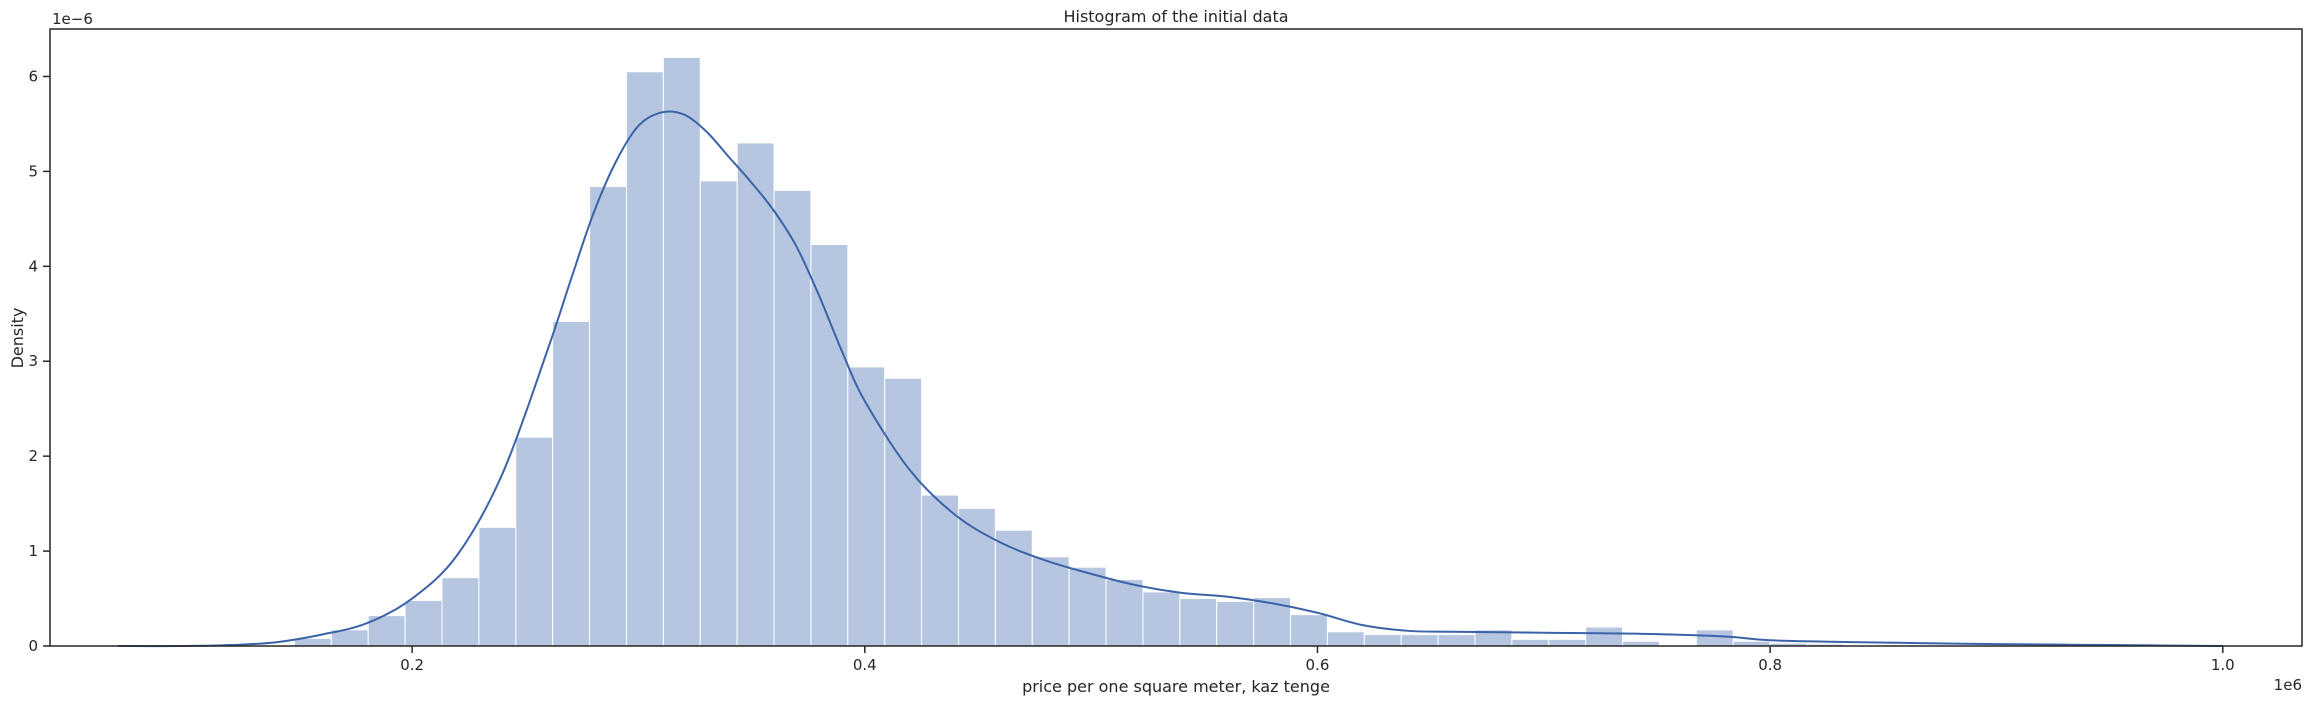  I want to click on x-tick-label: 0.4, so click(865, 665).